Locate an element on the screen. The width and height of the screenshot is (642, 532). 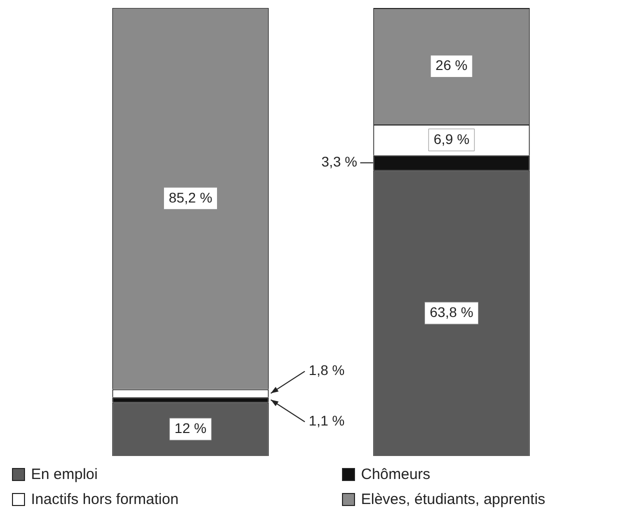
data-label: 63,8 % is located at coordinates (452, 312).